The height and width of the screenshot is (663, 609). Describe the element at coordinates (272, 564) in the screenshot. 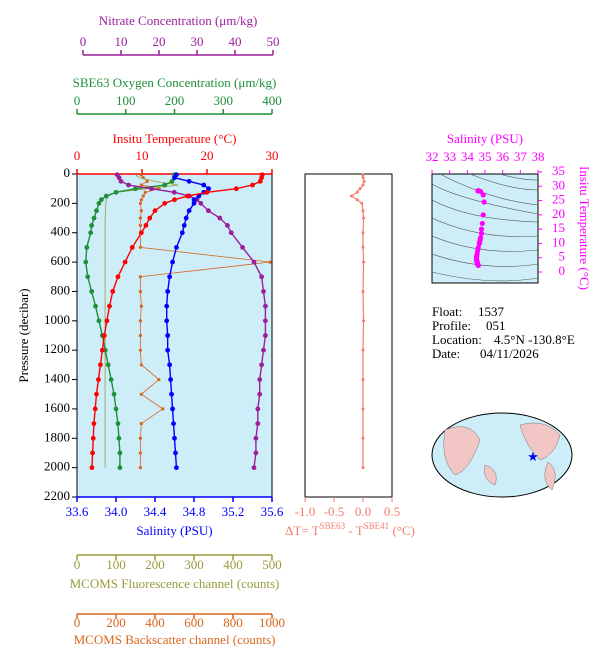

I see `x-tick-label: 500` at that location.